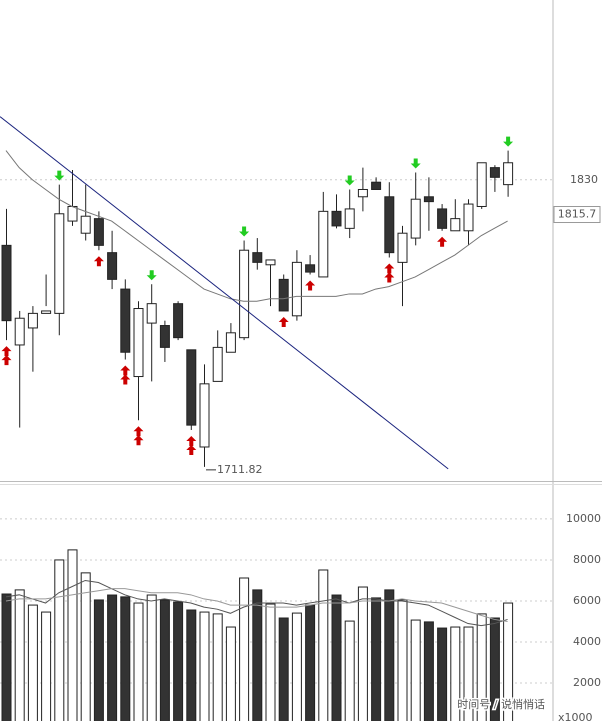 The image size is (602, 721). I want to click on y-tick-label: 1830, so click(584, 179).